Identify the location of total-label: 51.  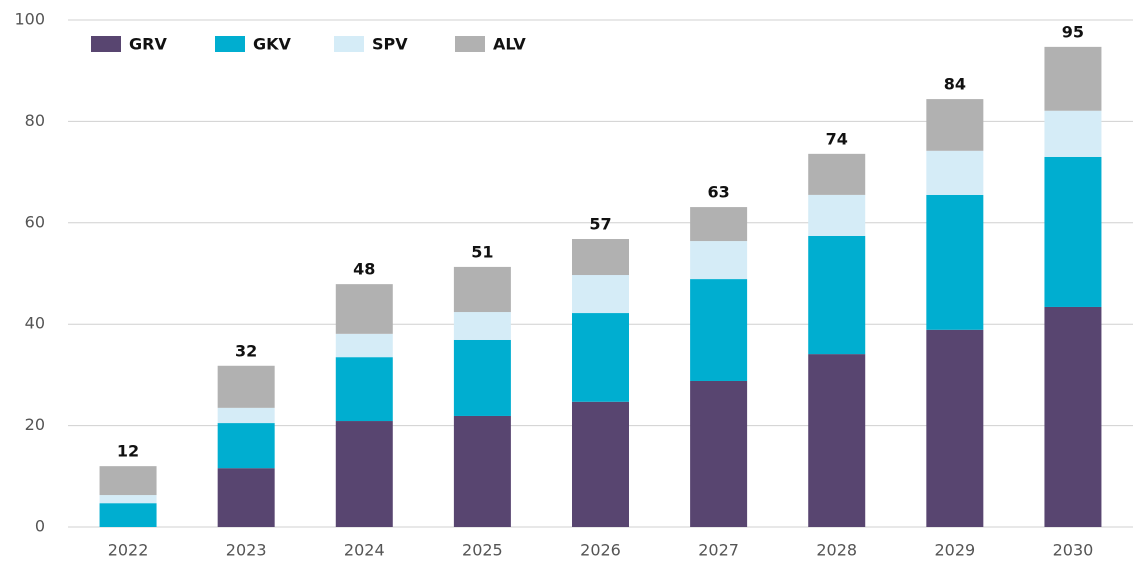
(482, 251).